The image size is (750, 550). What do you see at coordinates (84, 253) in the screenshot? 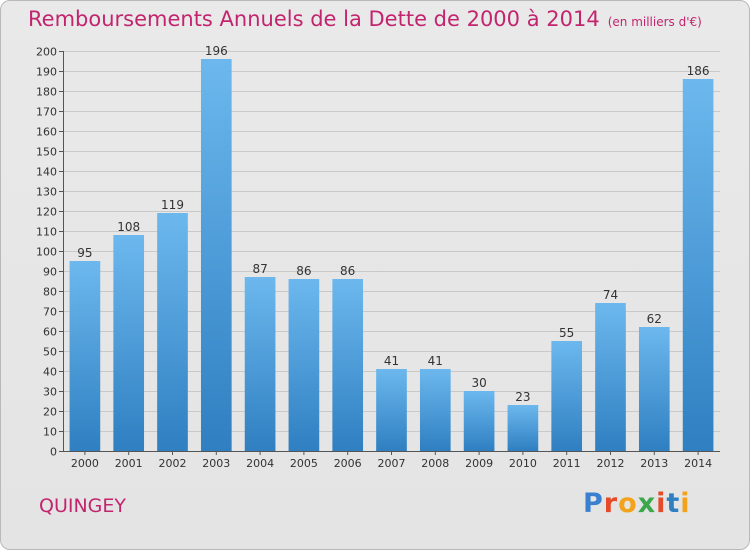
I see `data-label-2000: 95` at bounding box center [84, 253].